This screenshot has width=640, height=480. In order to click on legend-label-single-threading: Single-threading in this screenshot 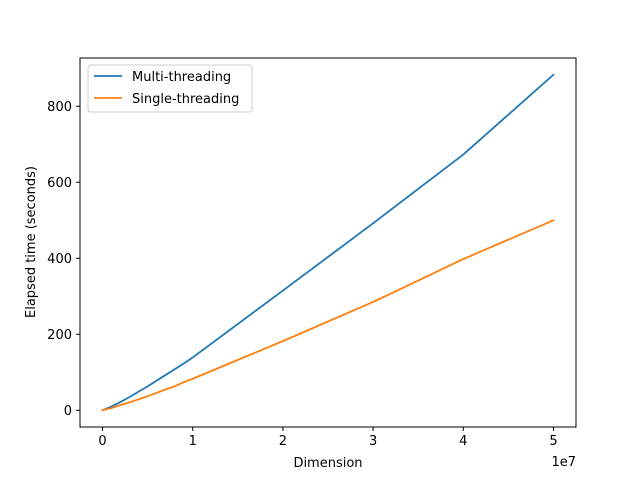, I will do `click(185, 99)`.